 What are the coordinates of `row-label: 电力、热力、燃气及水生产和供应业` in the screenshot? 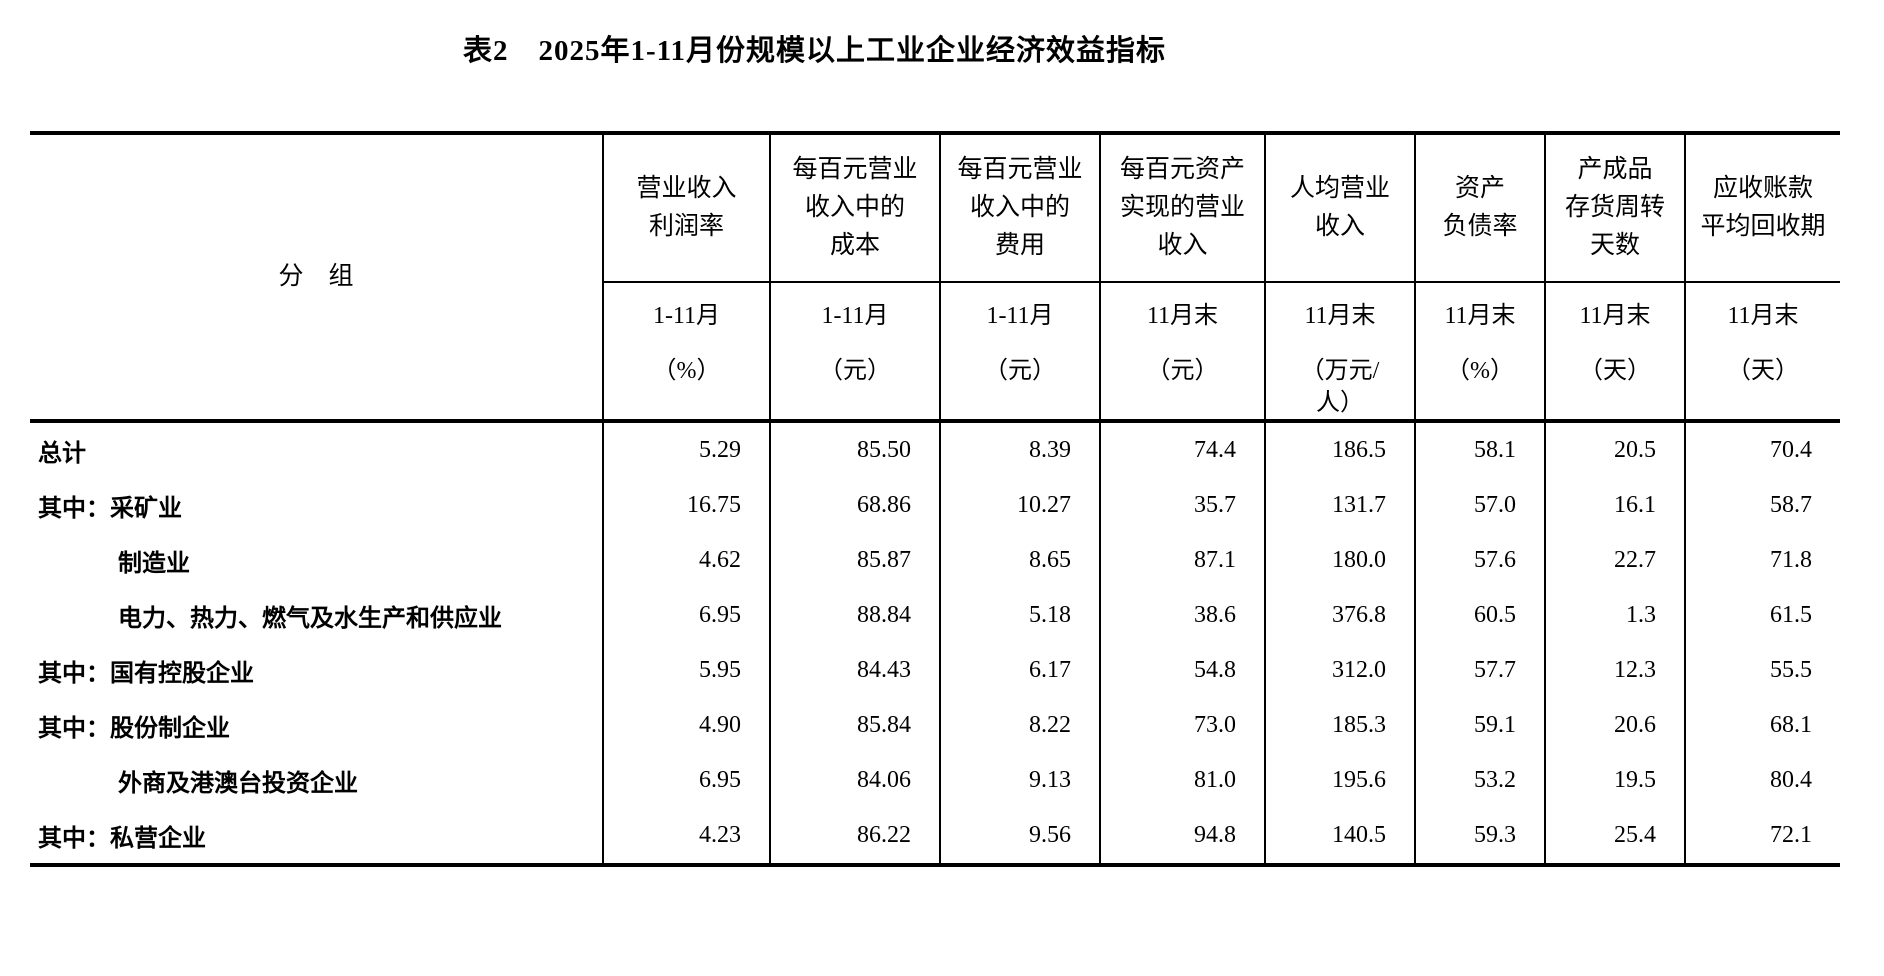 It's located at (310, 619).